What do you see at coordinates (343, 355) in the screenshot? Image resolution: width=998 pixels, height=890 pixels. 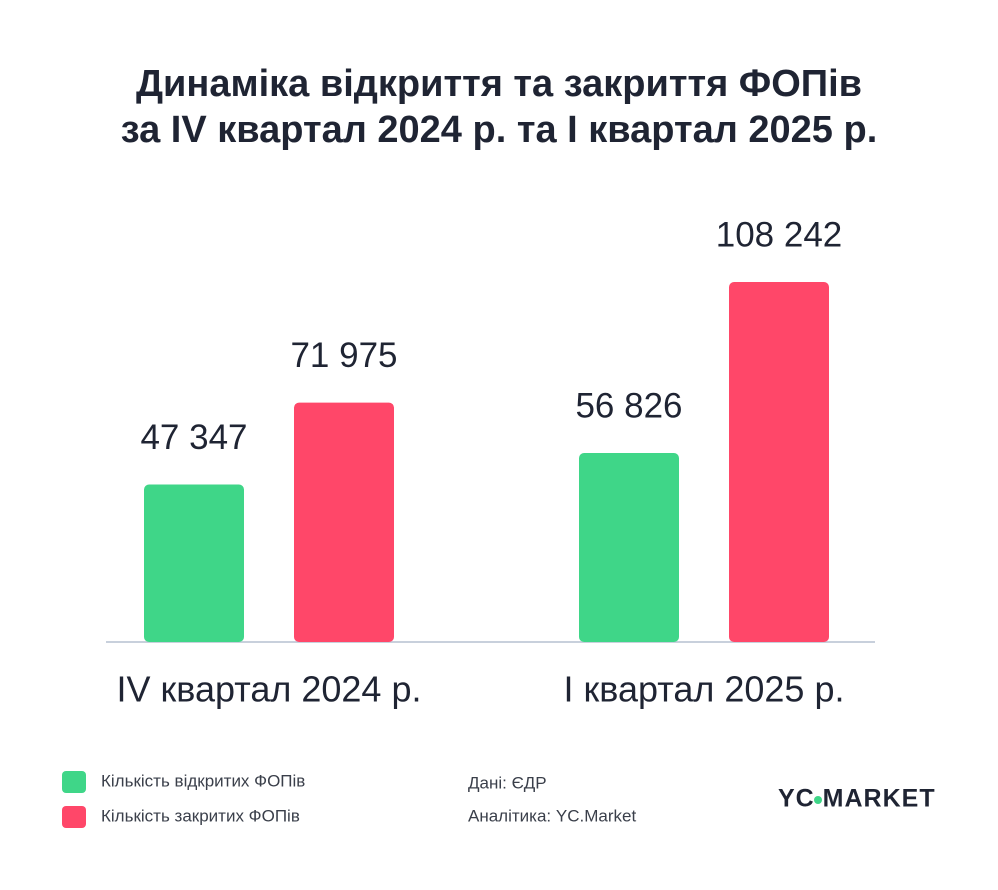 I see `value-label: 71 975` at bounding box center [343, 355].